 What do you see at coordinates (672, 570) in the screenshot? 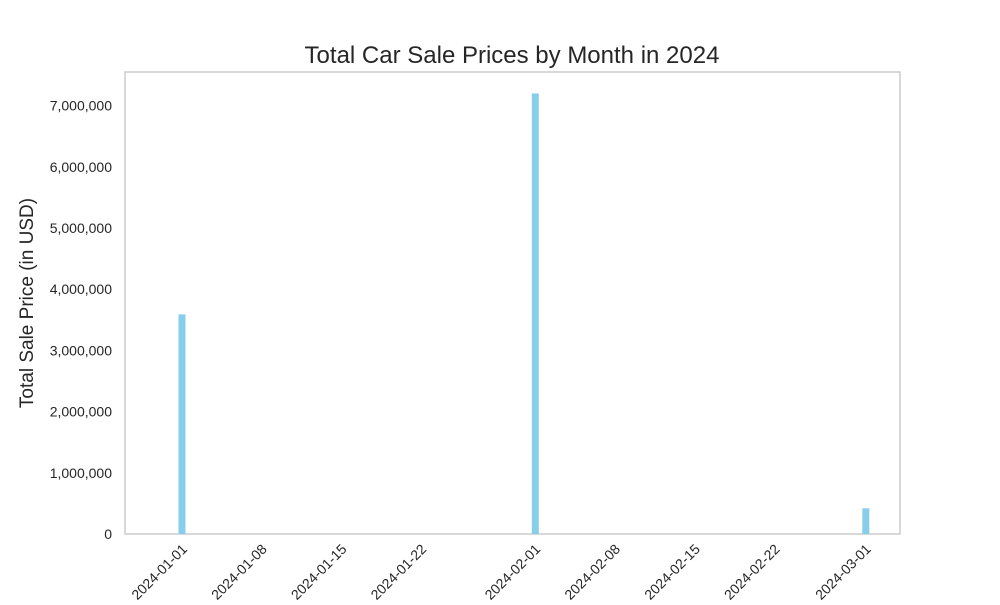
I see `x-tick-label: 2024-02-15` at bounding box center [672, 570].